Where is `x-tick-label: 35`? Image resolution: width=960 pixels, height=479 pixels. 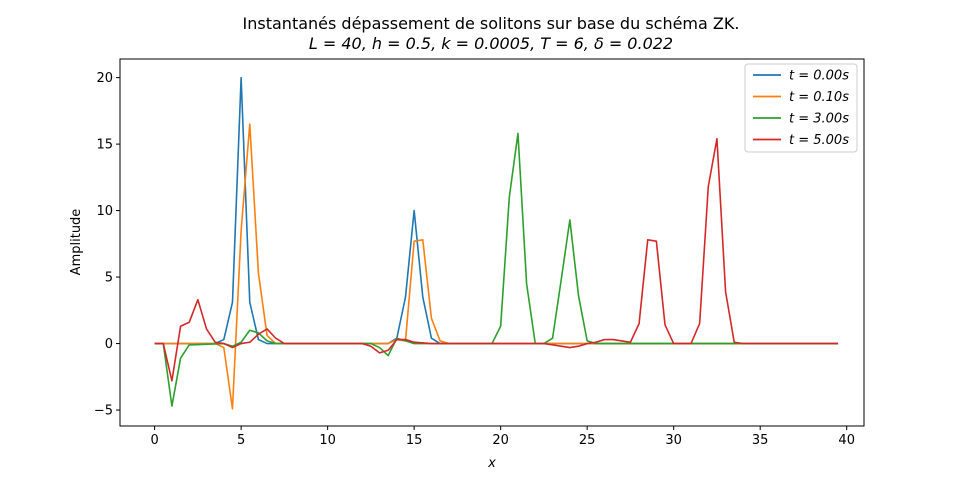
x-tick-label: 35 is located at coordinates (760, 440).